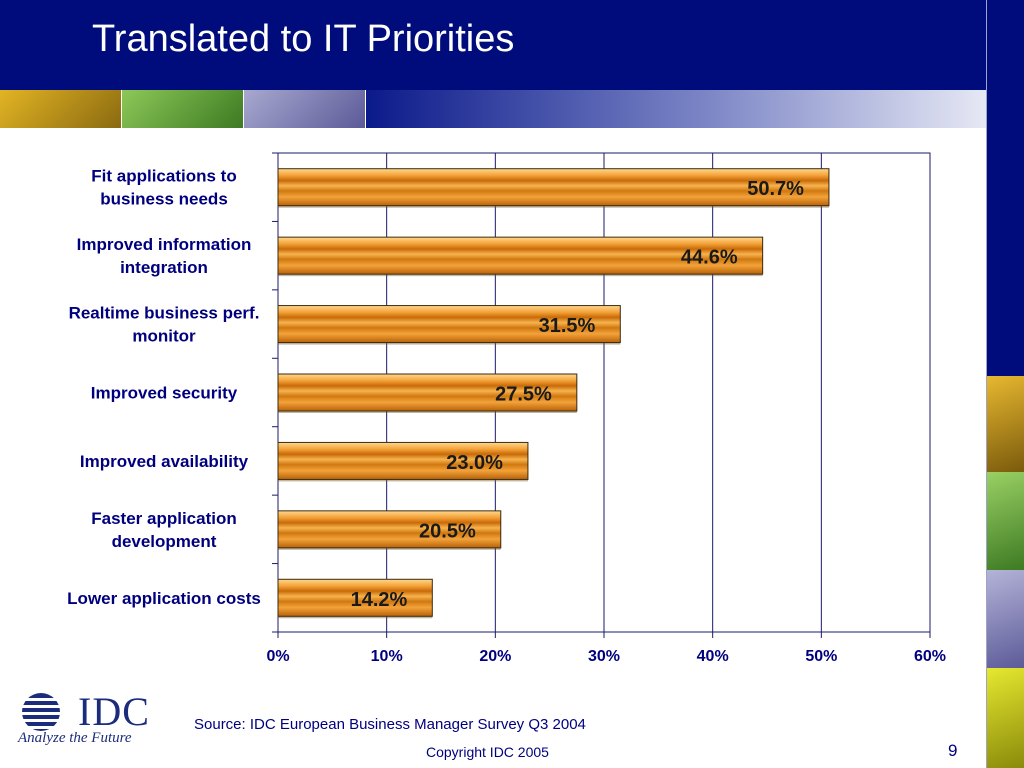  Describe the element at coordinates (42, 712) in the screenshot. I see `globe-icon` at that location.